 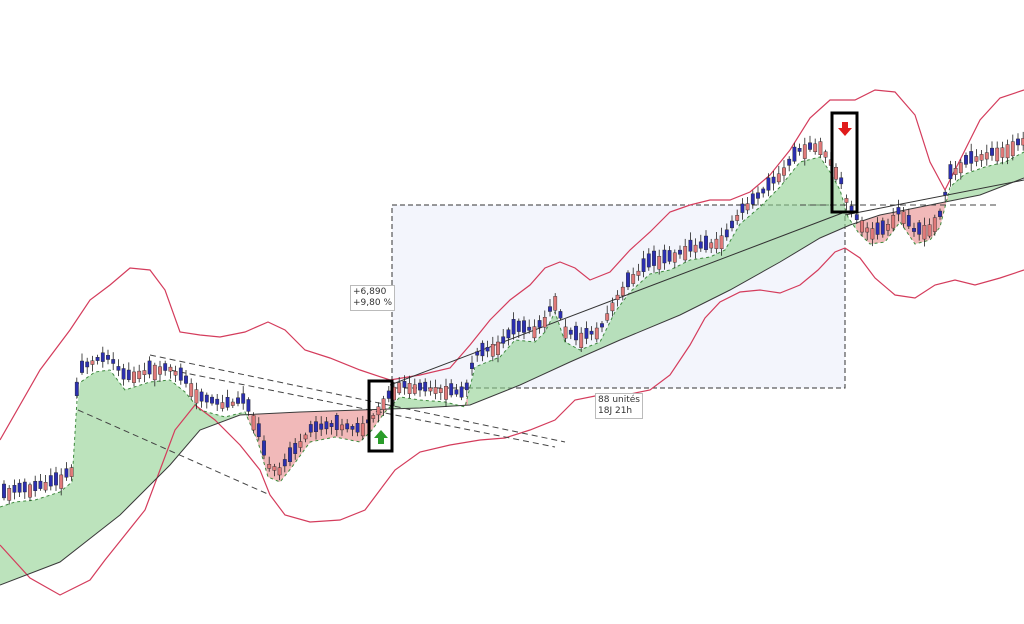 What do you see at coordinates (844, 162) in the screenshot?
I see `sell-signal-box` at bounding box center [844, 162].